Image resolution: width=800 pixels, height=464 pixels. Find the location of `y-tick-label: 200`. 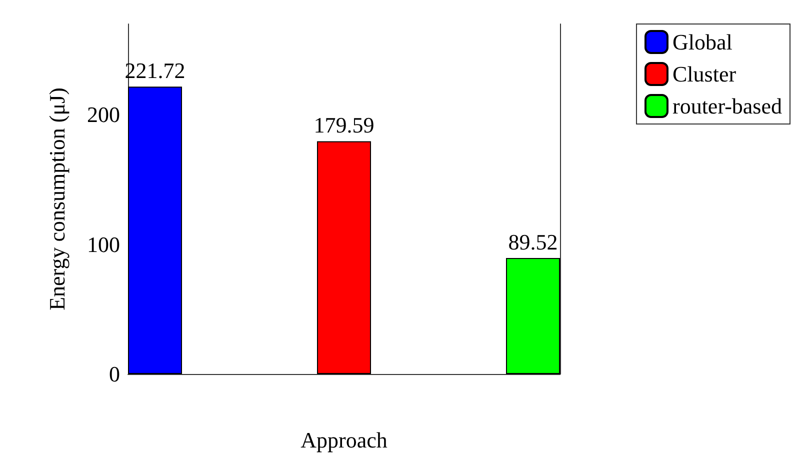

y-tick-label: 200 is located at coordinates (103, 115).